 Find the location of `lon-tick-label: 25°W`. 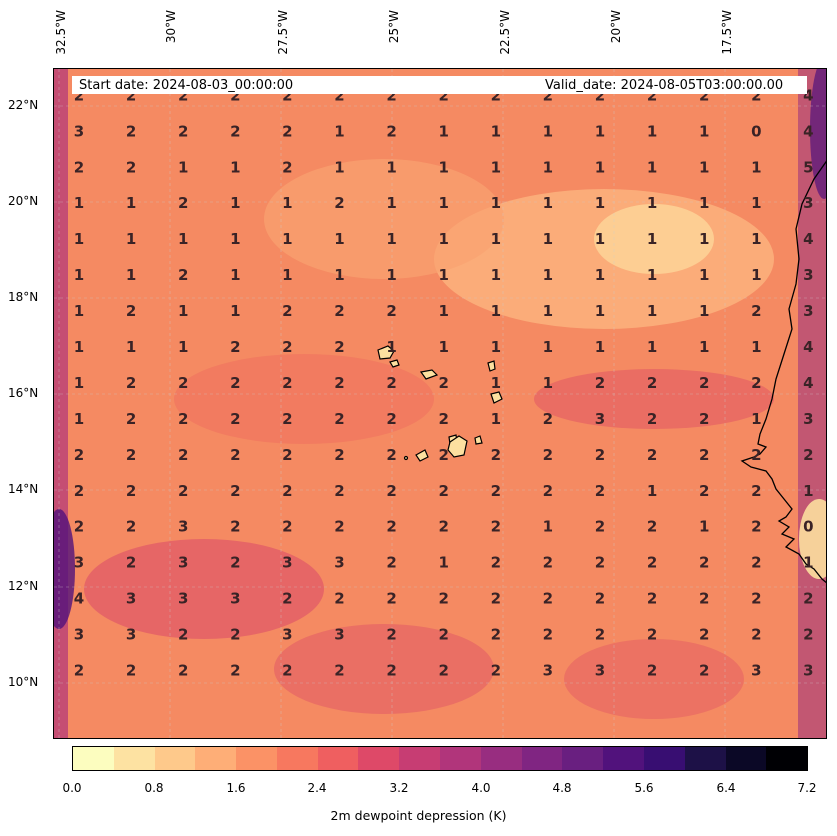

lon-tick-label: 25°W is located at coordinates (394, 27).